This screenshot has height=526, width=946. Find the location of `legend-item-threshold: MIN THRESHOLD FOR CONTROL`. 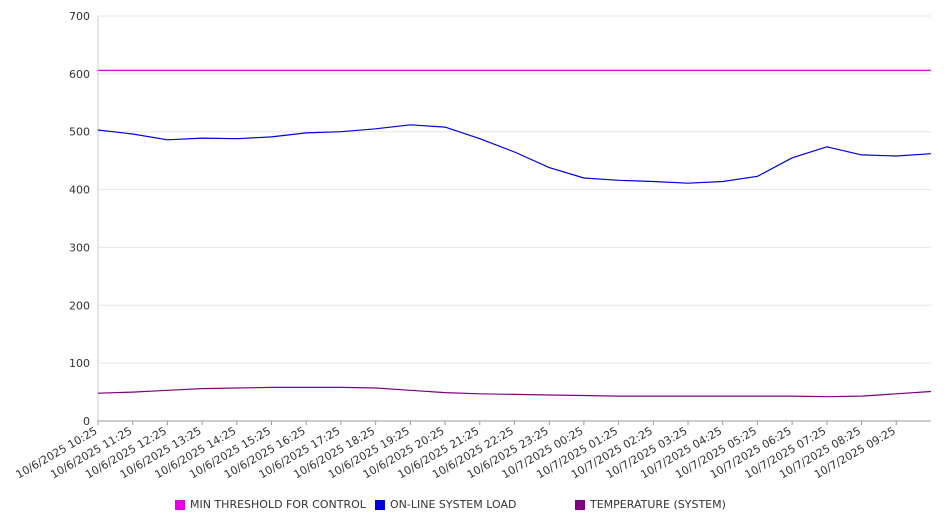

legend-item-threshold: MIN THRESHOLD FOR CONTROL is located at coordinates (270, 504).